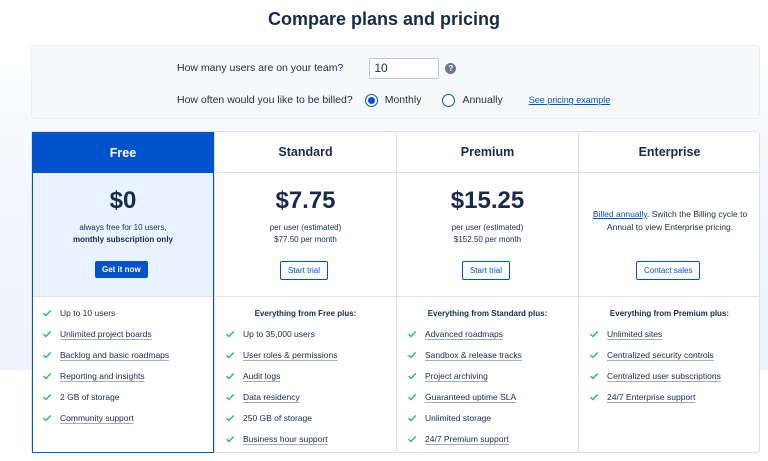  I want to click on feature-item: Data residency, so click(262, 397).